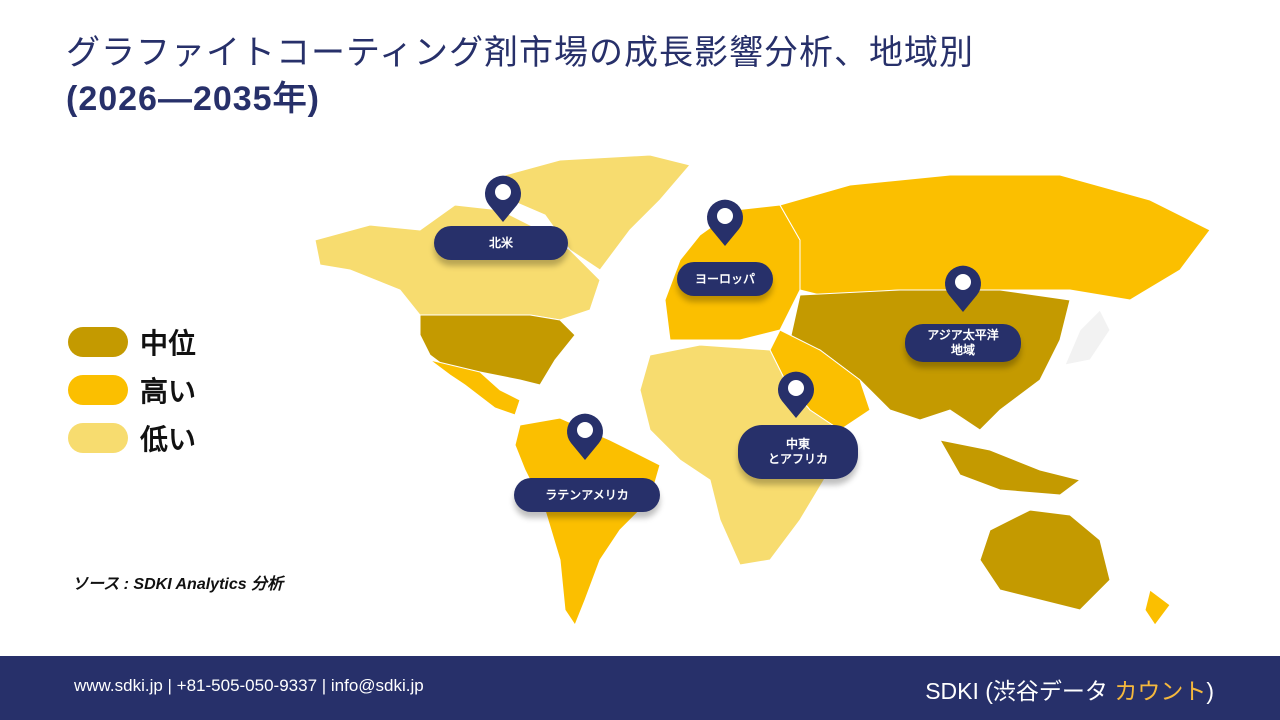 The height and width of the screenshot is (720, 1280). What do you see at coordinates (98, 342) in the screenshot?
I see `legend-swatch-medium` at bounding box center [98, 342].